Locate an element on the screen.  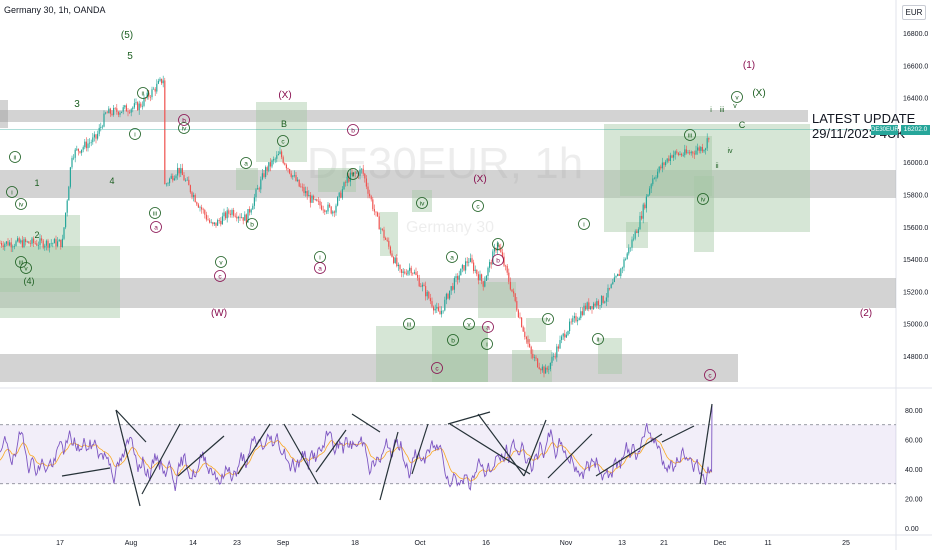
wave-circle-label: c is located at coordinates (437, 368).